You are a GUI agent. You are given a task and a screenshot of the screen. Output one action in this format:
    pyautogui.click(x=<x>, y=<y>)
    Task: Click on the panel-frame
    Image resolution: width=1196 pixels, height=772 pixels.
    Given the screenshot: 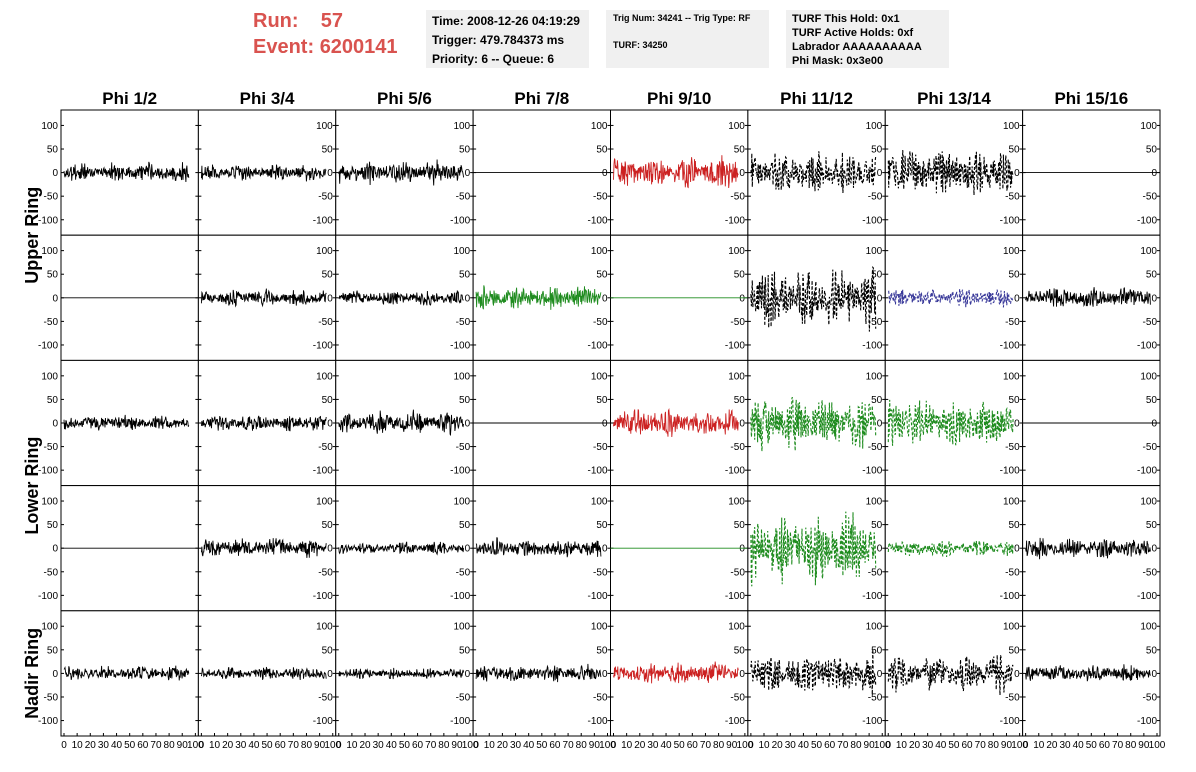 What is the action you would take?
    pyautogui.click(x=267, y=548)
    